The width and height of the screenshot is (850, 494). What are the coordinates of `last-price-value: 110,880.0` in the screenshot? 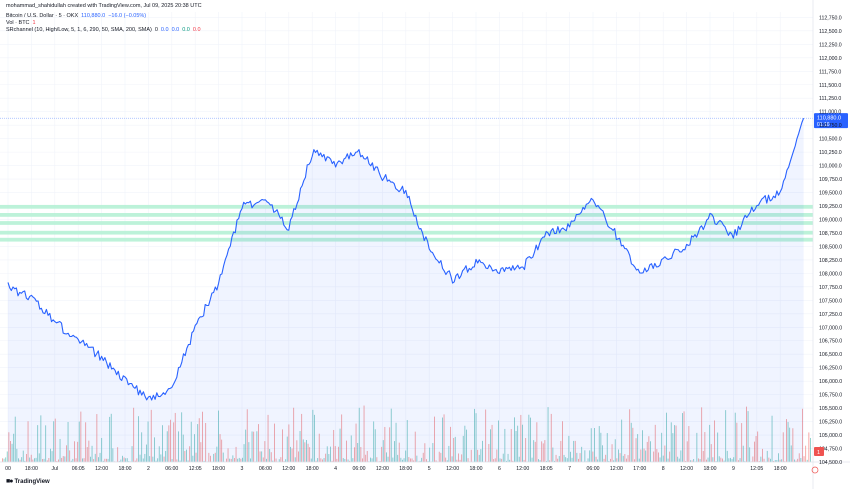 It's located at (93, 16).